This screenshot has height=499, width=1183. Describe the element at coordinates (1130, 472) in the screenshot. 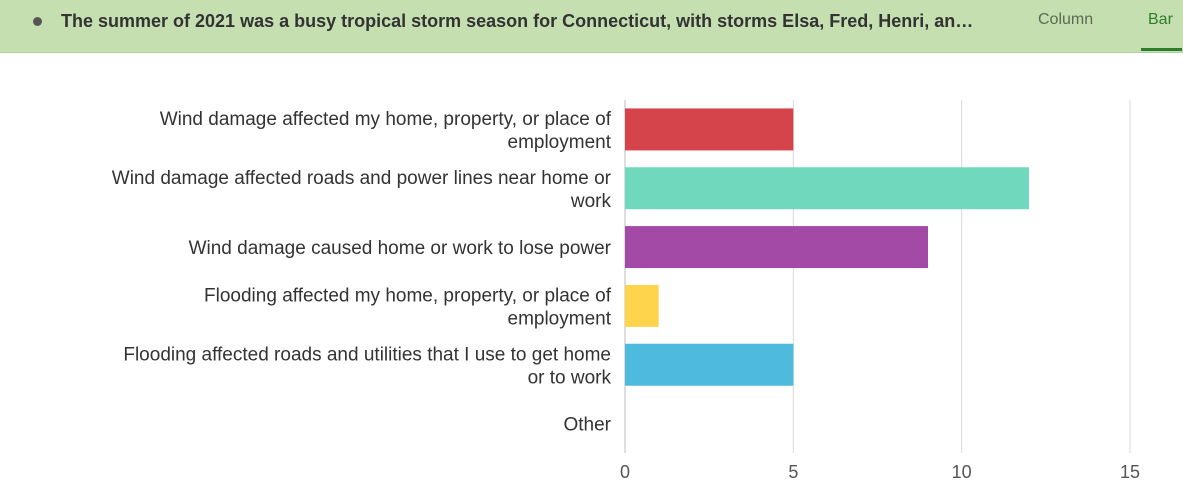

I see `x-tick-label: 15` at that location.